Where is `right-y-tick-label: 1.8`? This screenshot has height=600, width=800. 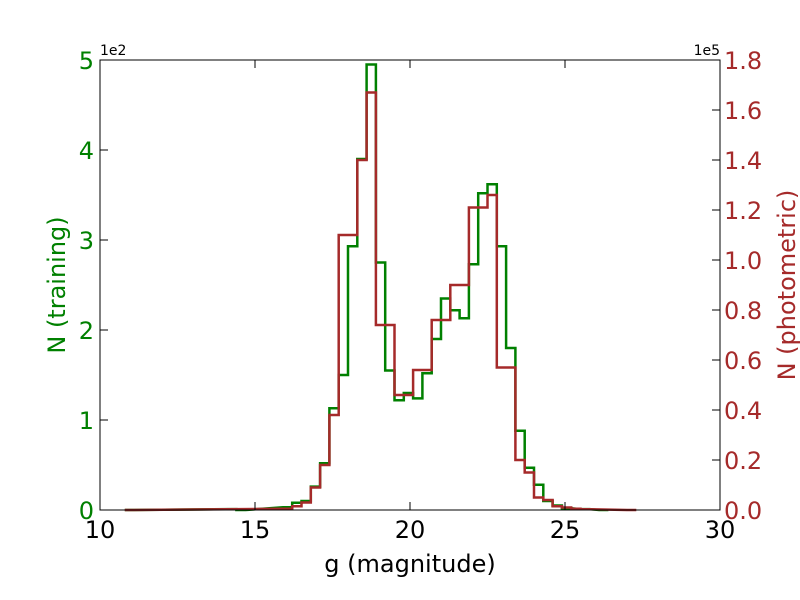 right-y-tick-label: 1.8 is located at coordinates (743, 61).